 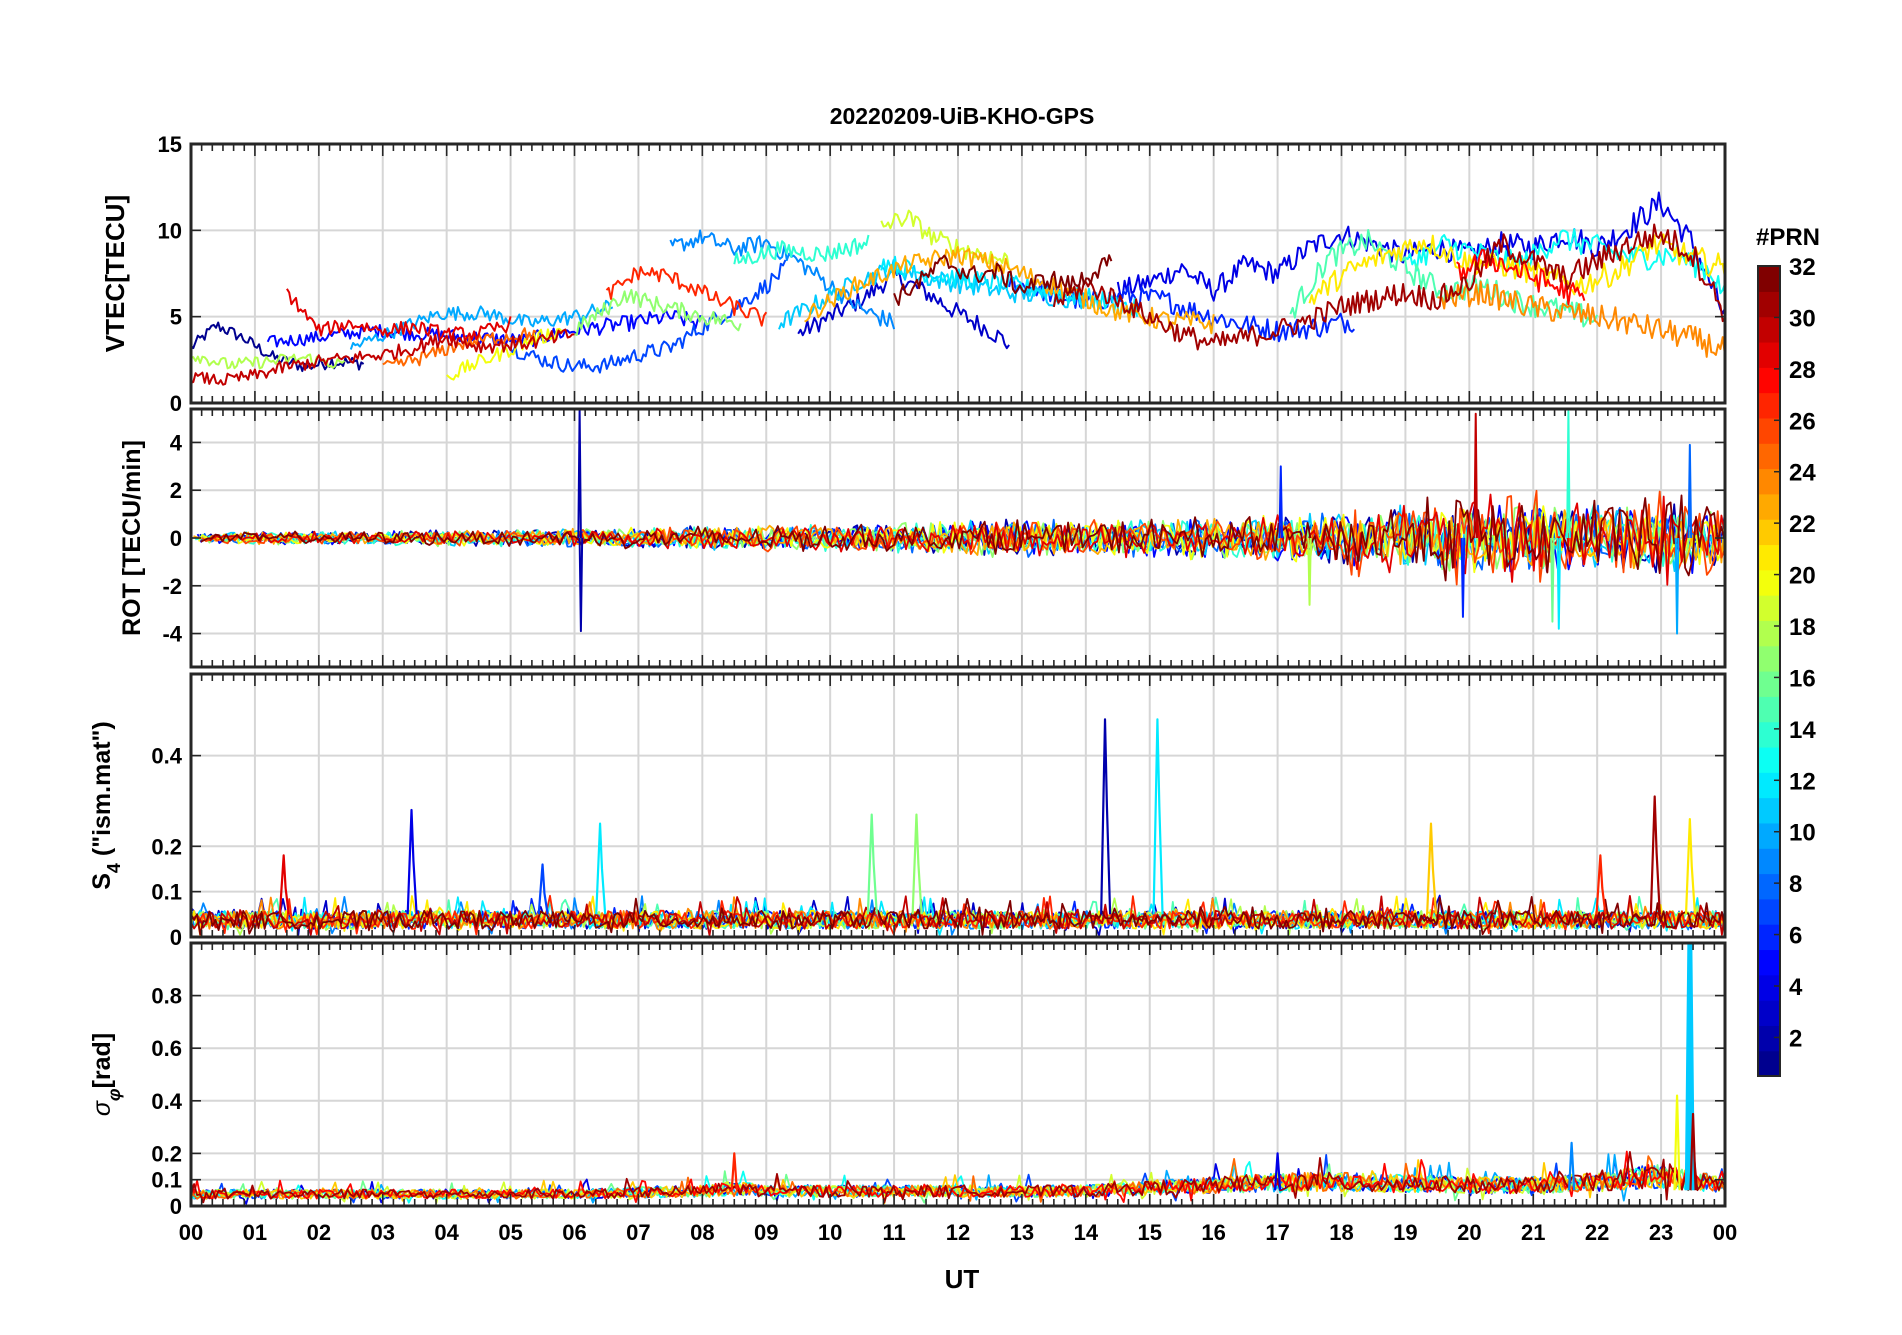 I want to click on y-axis-label-main: S, so click(x=102, y=881).